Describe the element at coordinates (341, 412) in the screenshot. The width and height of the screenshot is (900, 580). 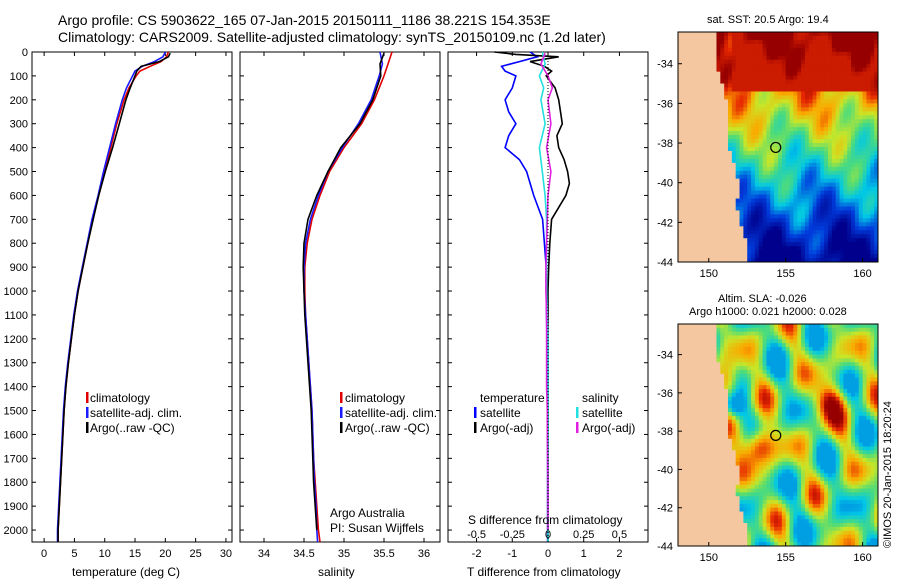
I see `legend-color-mark` at that location.